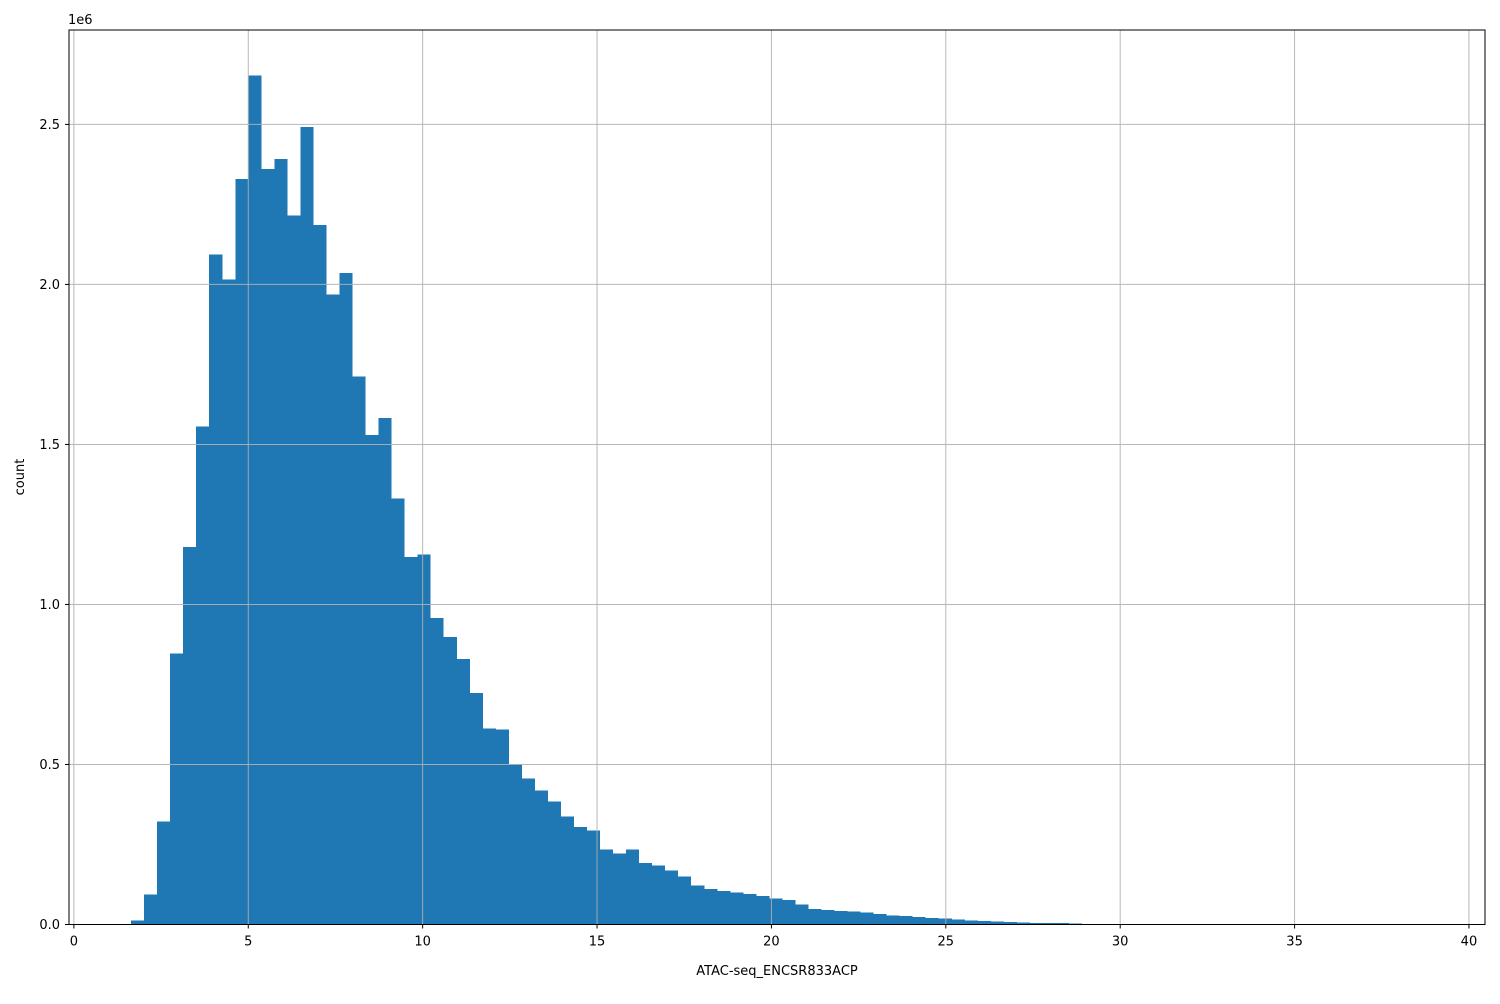 The image size is (1500, 1004). I want to click on y-tick-label: 2.5, so click(49, 125).